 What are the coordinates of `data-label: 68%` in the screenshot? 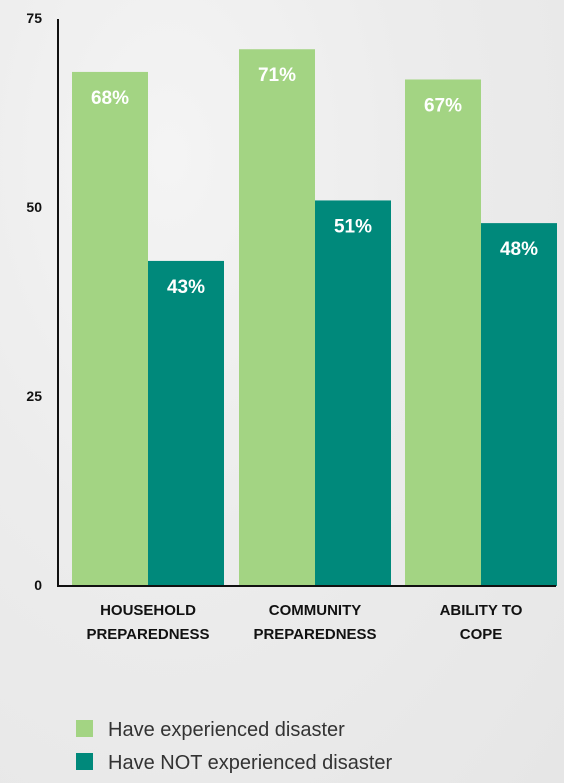 It's located at (110, 98).